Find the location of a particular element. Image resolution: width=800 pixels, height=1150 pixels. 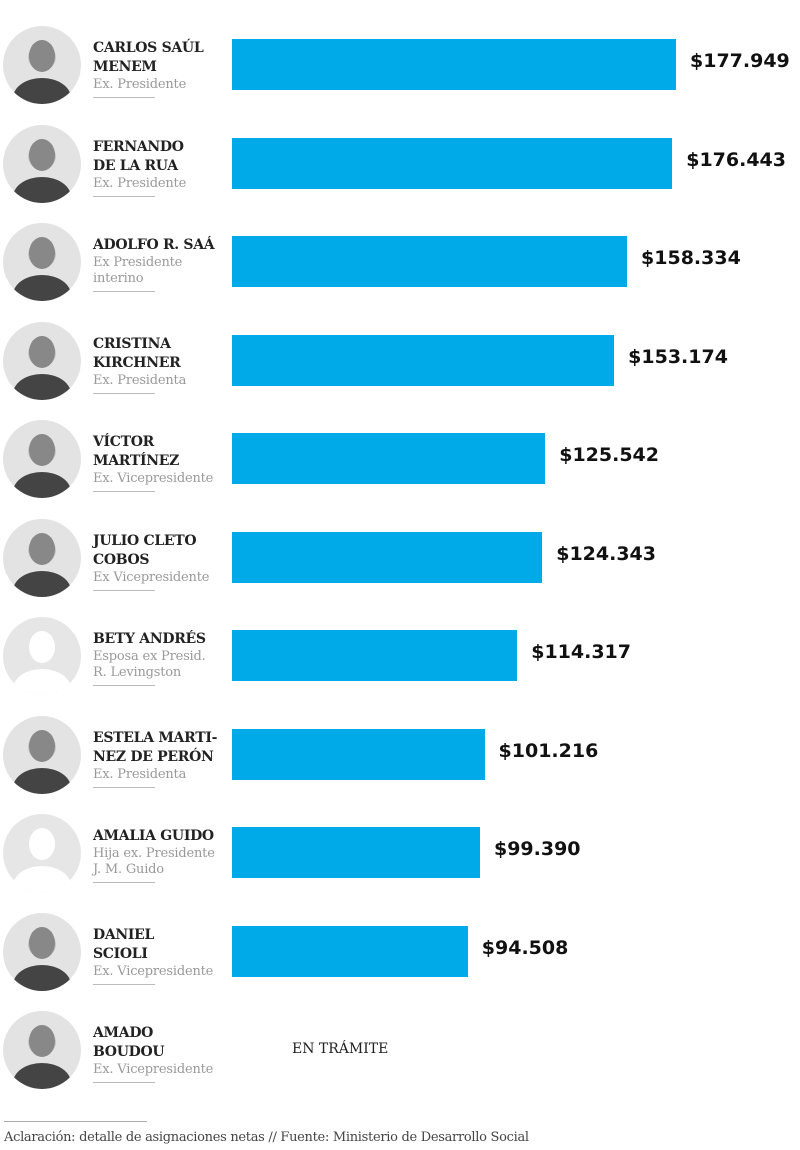

person-label: ESTELA MARTI- NEZ DE PERÓN Ex. Presidenta is located at coordinates (163, 758).